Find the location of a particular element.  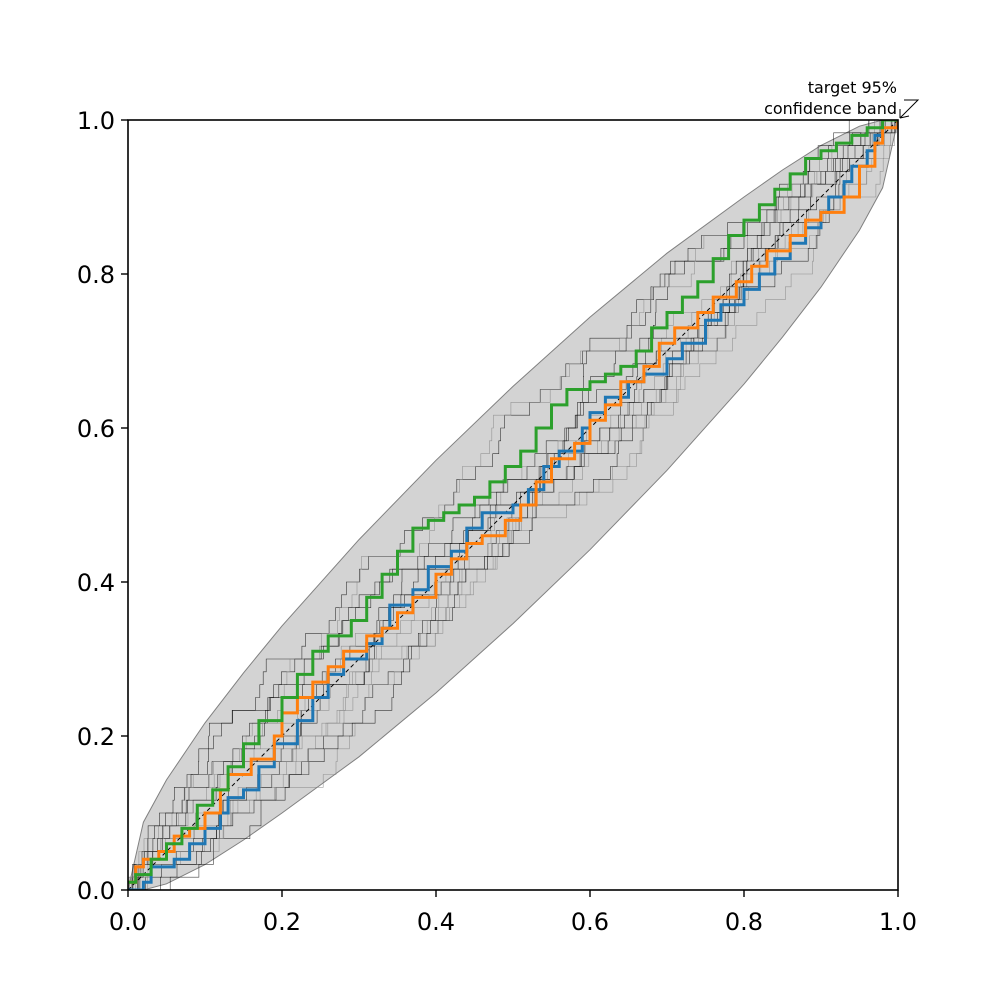

annotation-line2: confidence band is located at coordinates (830, 108).